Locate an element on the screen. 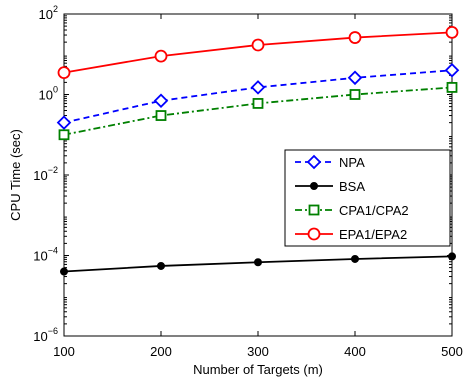 This screenshot has height=381, width=464. y-tick-exponent: 2 is located at coordinates (55, 9).